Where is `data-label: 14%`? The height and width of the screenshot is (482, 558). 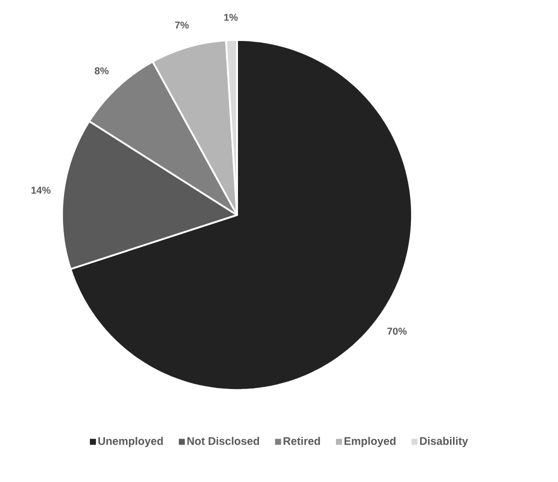
data-label: 14% is located at coordinates (41, 190).